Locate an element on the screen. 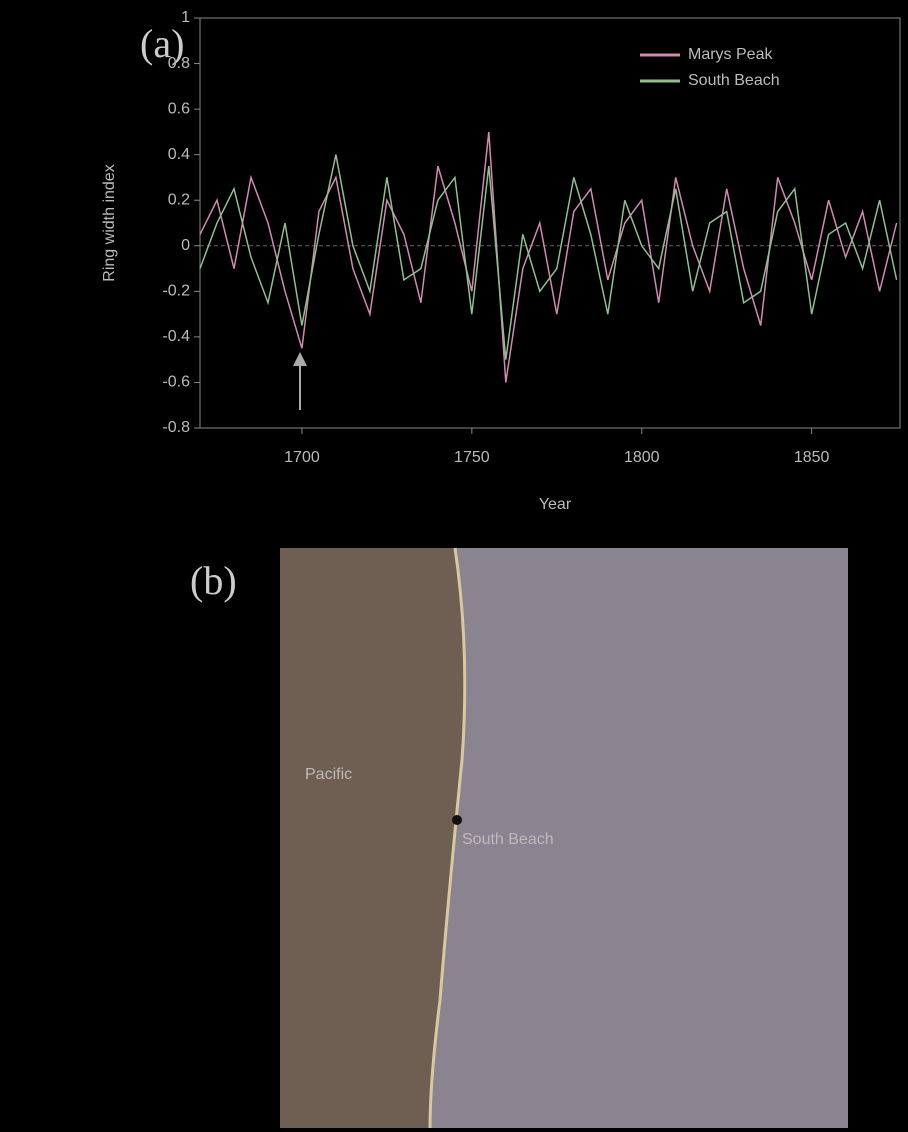  panel-label: (b) is located at coordinates (213, 580).